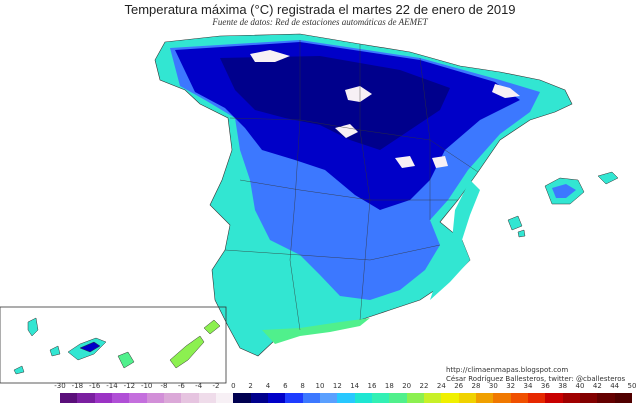  Describe the element at coordinates (405, 162) in the screenshot. I see `snow-teruel` at that location.